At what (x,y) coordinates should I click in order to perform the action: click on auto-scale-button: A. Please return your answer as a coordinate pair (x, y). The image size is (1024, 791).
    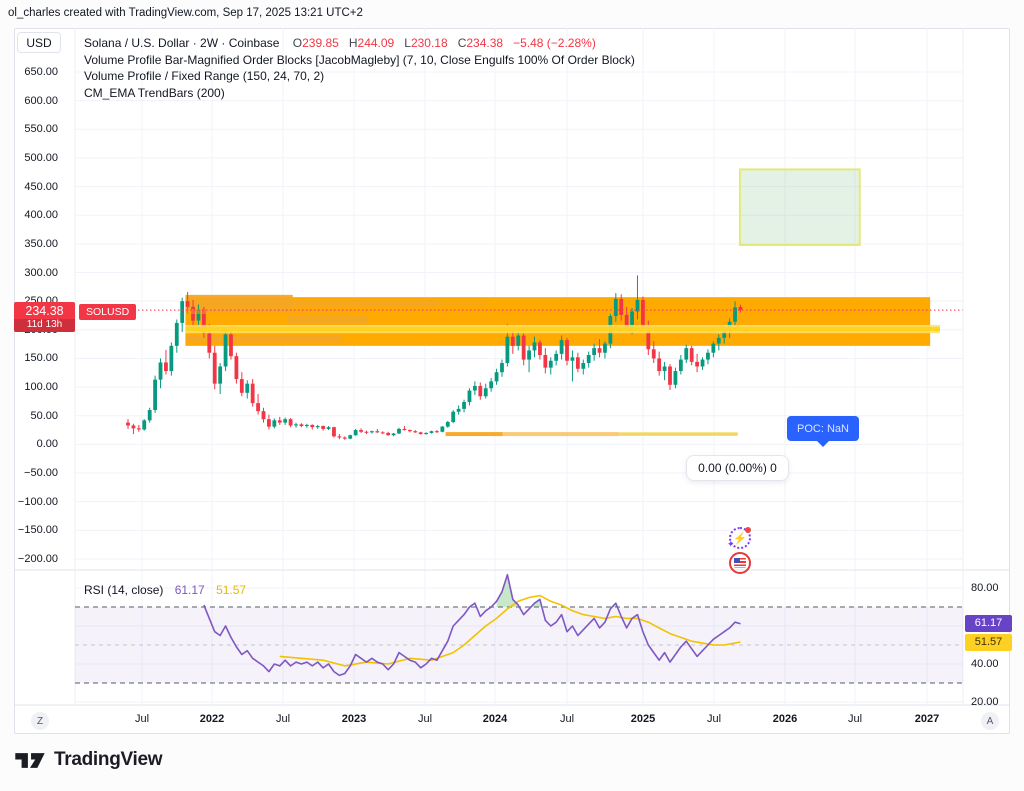
    Looking at the image, I should click on (990, 721).